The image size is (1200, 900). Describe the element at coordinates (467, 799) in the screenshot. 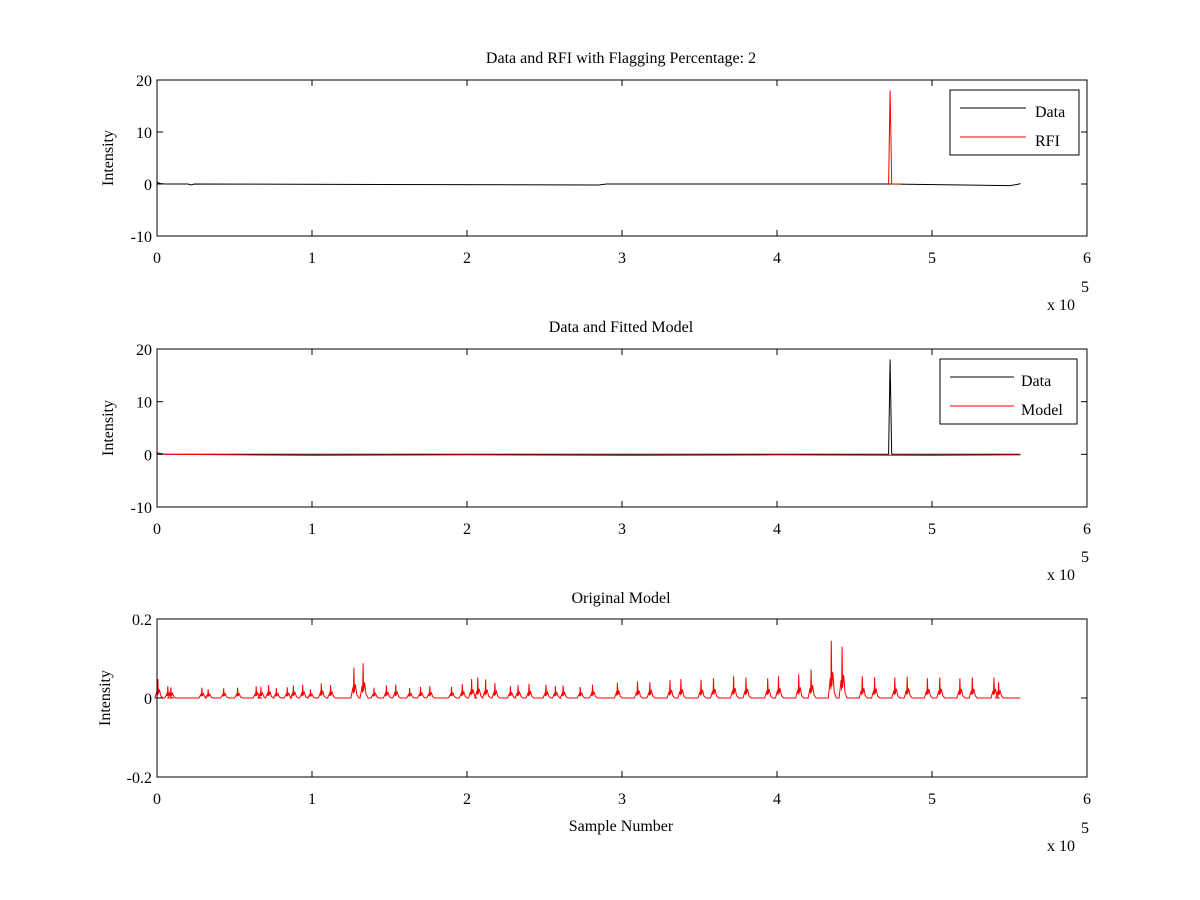

I see `panel-3-xtick-label: 2` at that location.